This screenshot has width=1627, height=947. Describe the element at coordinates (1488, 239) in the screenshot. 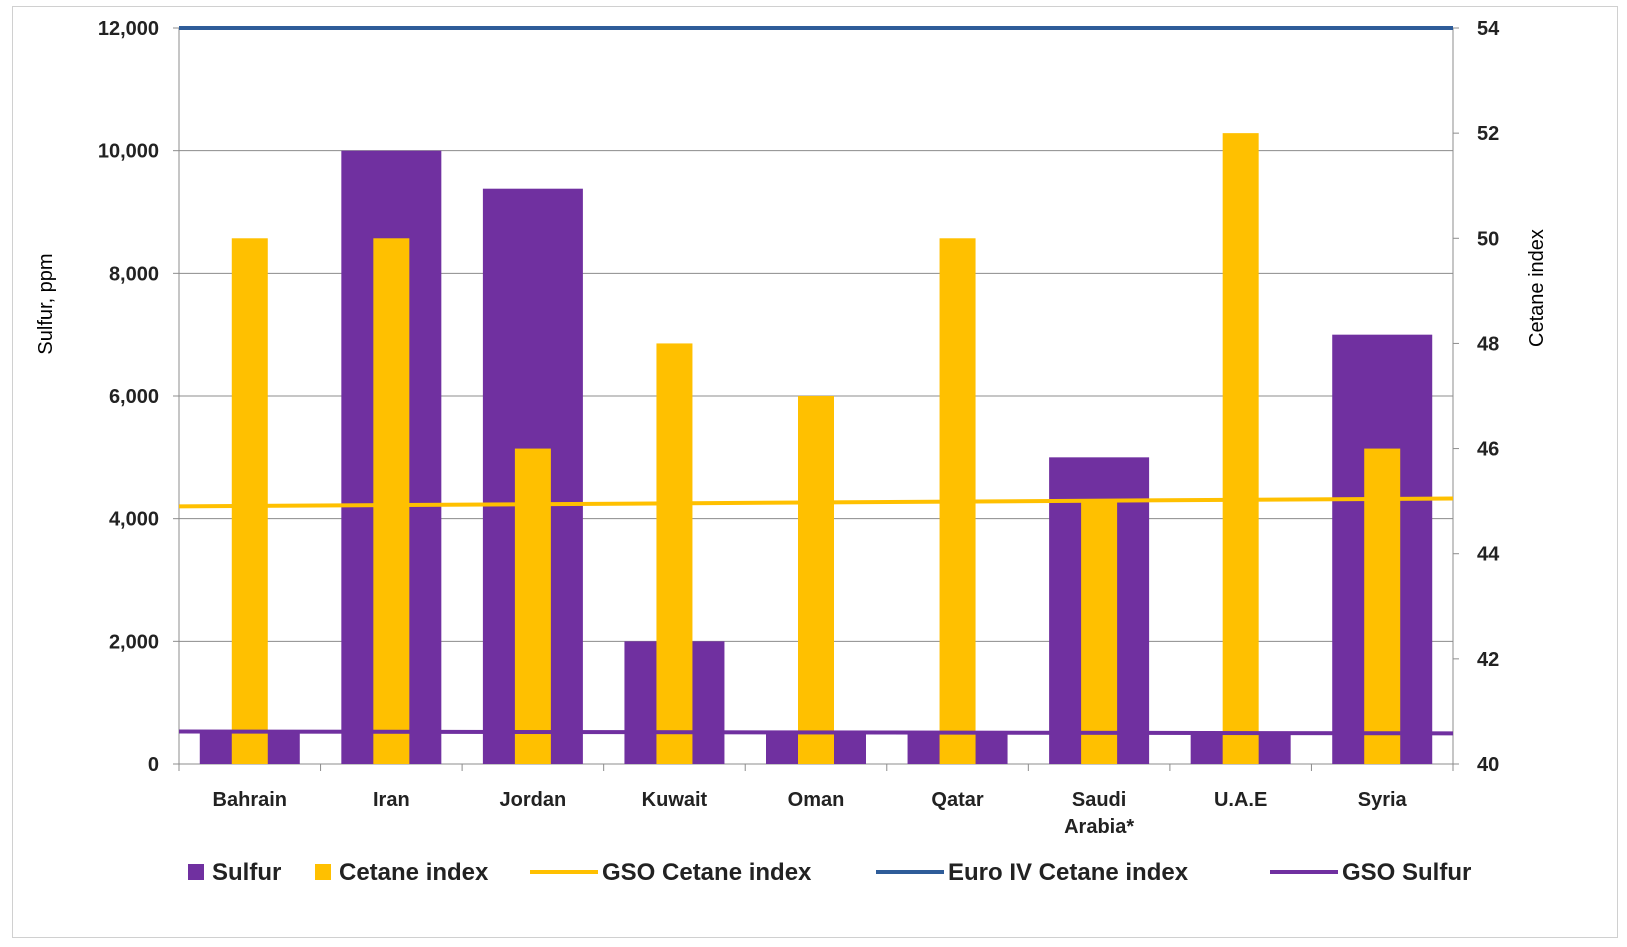

I see `y2-tick-label: 50` at that location.